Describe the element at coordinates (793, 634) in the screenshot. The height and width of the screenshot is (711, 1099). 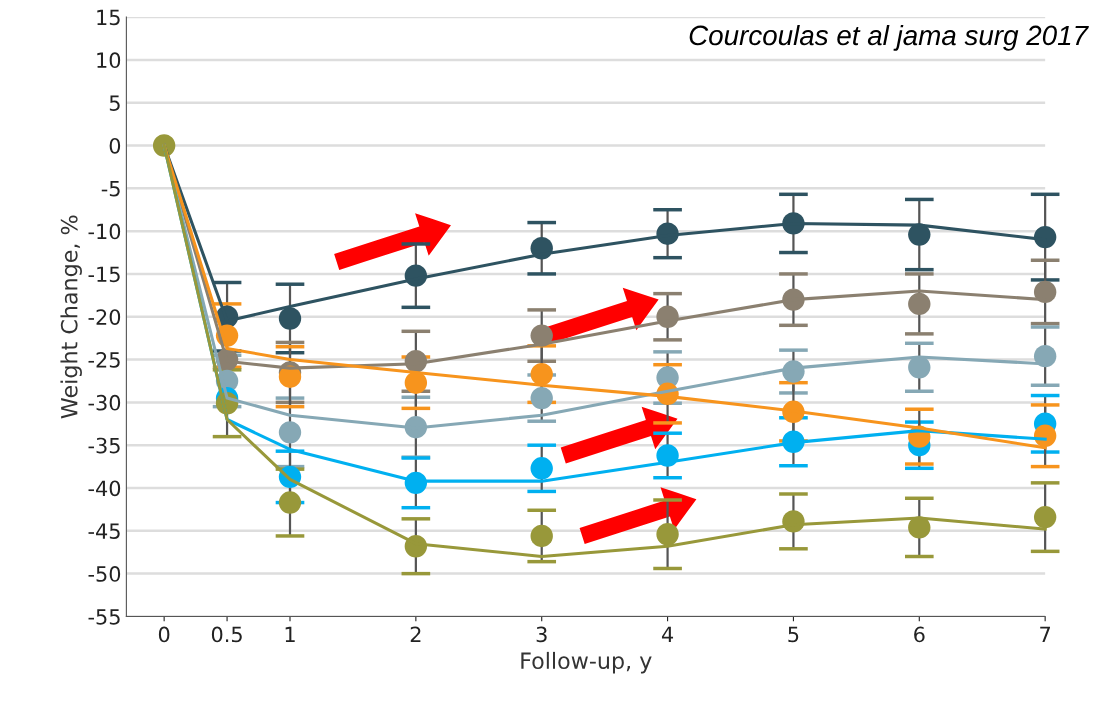
I see `x-tick-label: 5` at that location.